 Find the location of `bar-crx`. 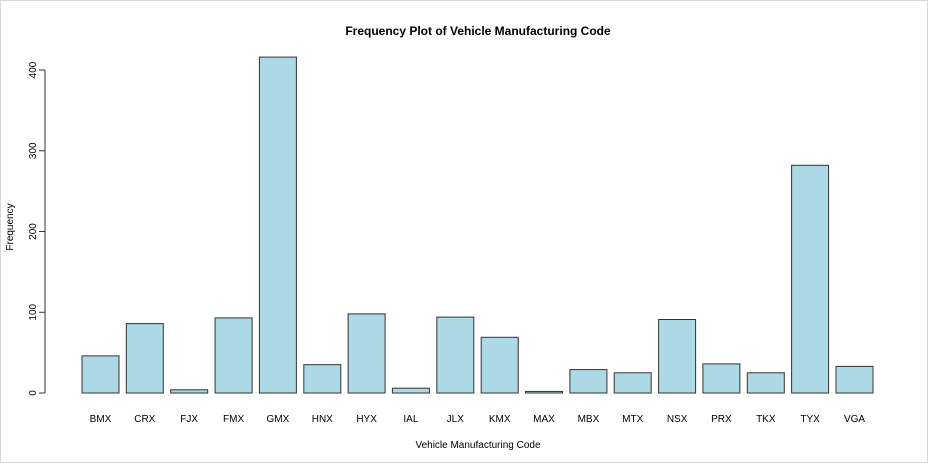

bar-crx is located at coordinates (144, 358).